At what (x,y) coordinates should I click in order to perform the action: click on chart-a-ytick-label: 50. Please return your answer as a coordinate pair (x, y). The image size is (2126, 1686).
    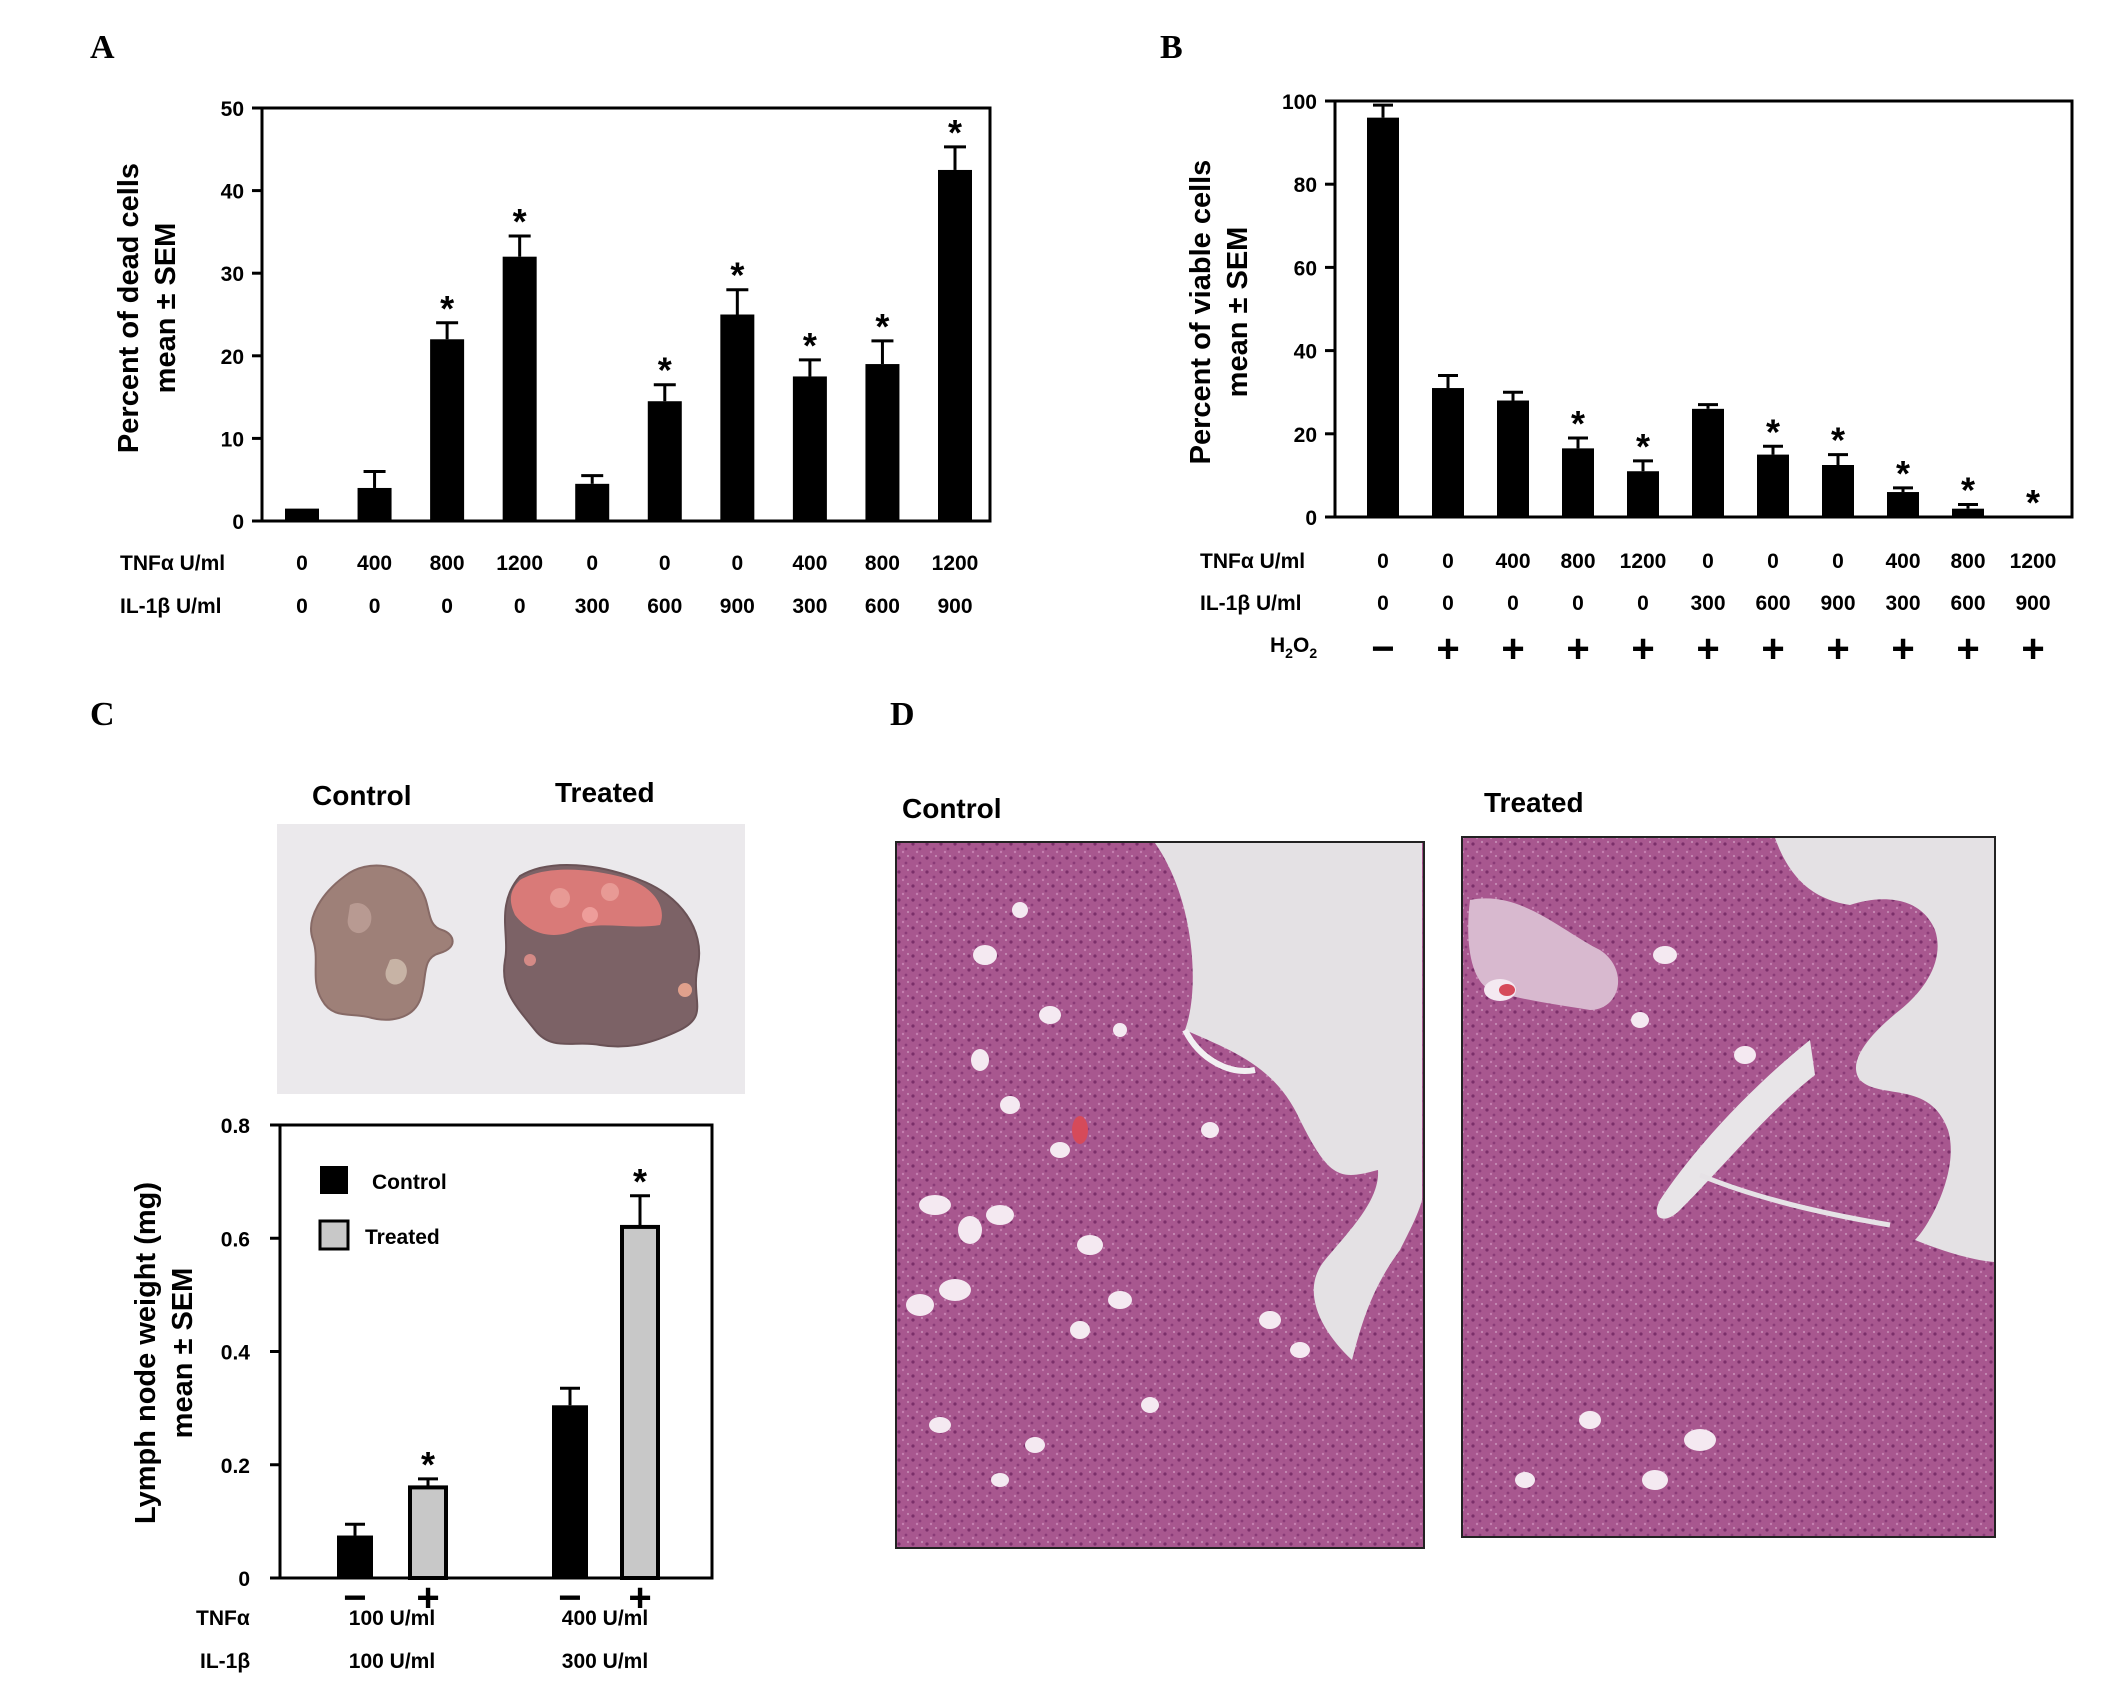
    Looking at the image, I should click on (232, 109).